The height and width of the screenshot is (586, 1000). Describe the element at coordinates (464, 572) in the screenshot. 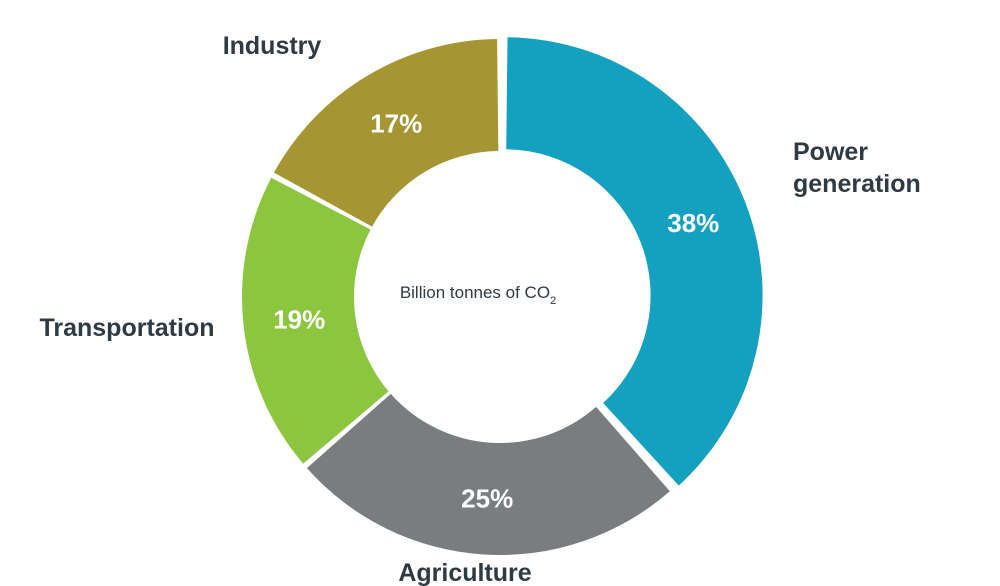

I see `category-label-agriculture: Agriculture` at that location.